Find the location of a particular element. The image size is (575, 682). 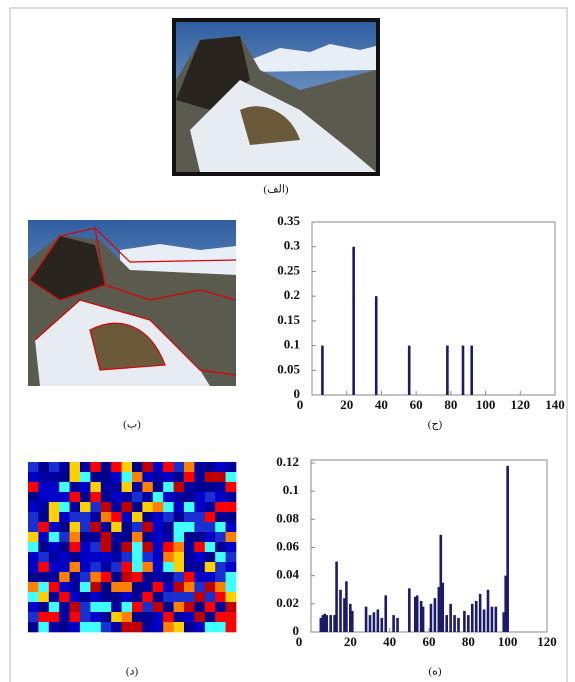

x-tick-label: 140 is located at coordinates (555, 404).